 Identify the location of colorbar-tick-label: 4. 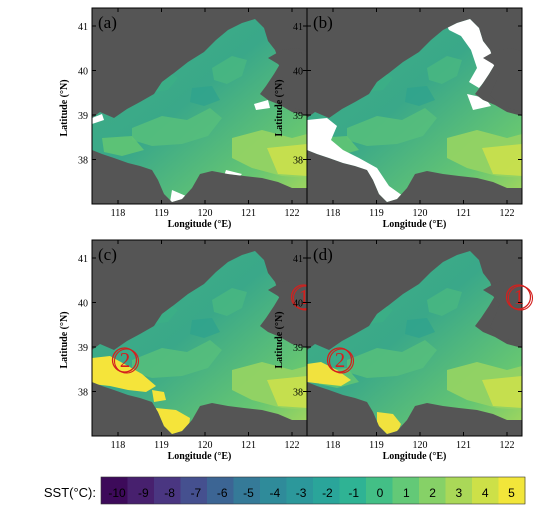
(485, 493).